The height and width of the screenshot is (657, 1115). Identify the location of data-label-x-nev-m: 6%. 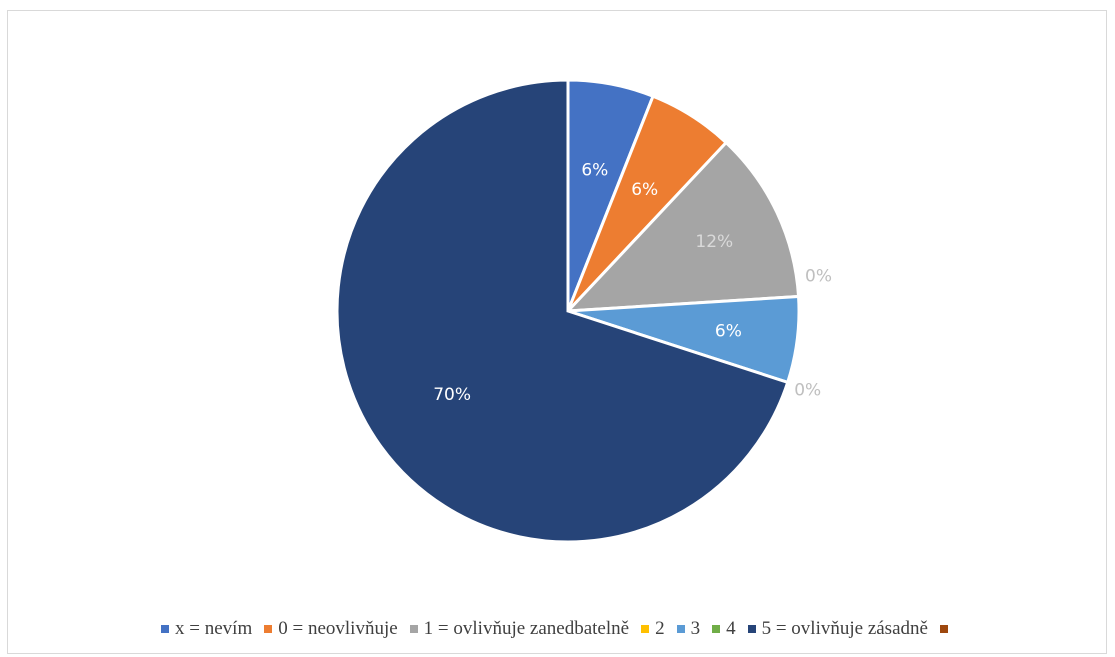
(594, 170).